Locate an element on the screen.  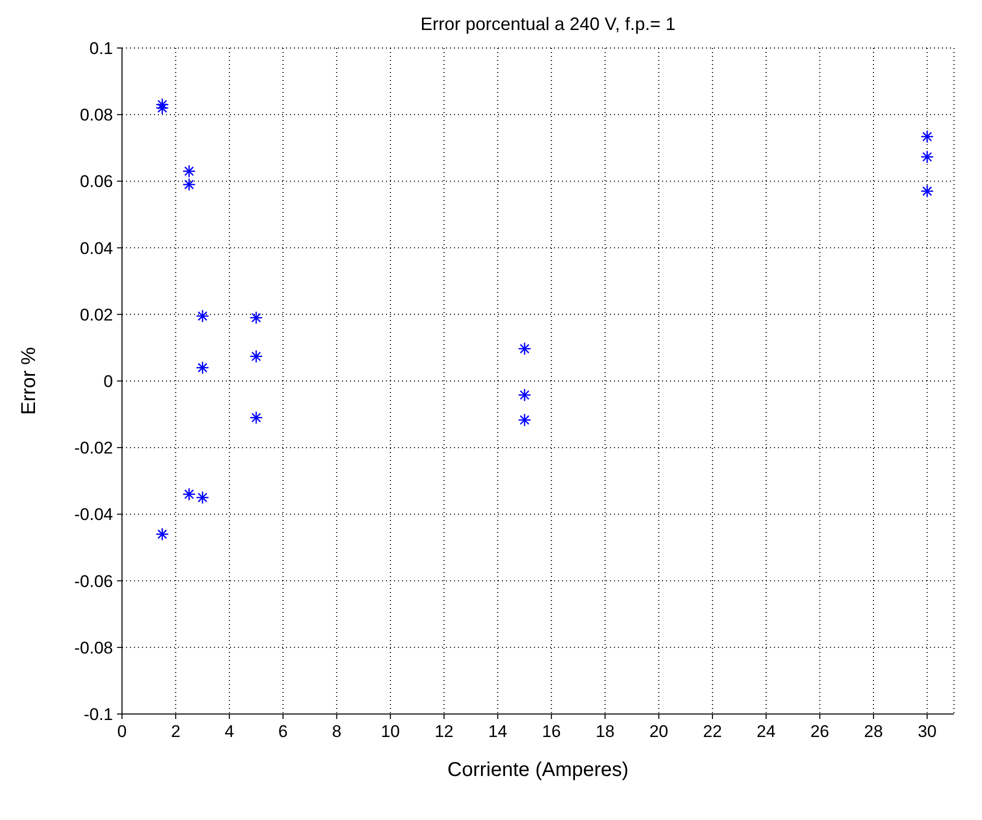
y-tick-label: -0.06 is located at coordinates (93, 581).